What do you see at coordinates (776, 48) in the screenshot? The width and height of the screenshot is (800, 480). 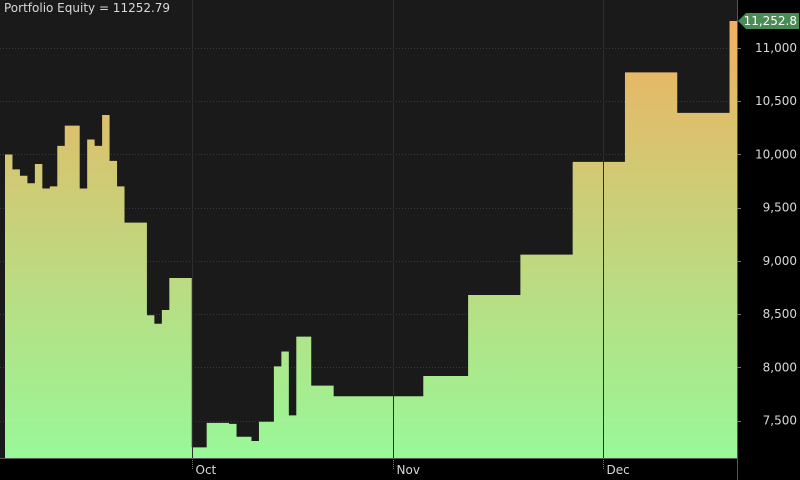 I see `y-tick-label: 11,000` at bounding box center [776, 48].